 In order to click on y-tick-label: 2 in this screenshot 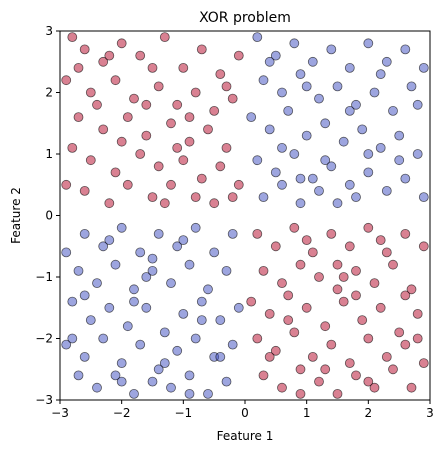, I will do `click(49, 93)`.